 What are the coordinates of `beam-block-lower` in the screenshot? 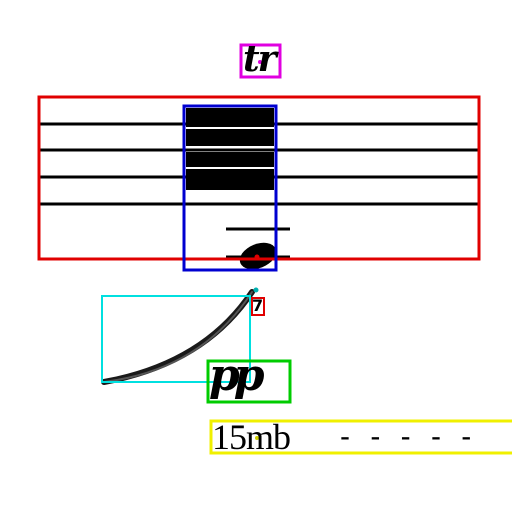 It's located at (230, 171).